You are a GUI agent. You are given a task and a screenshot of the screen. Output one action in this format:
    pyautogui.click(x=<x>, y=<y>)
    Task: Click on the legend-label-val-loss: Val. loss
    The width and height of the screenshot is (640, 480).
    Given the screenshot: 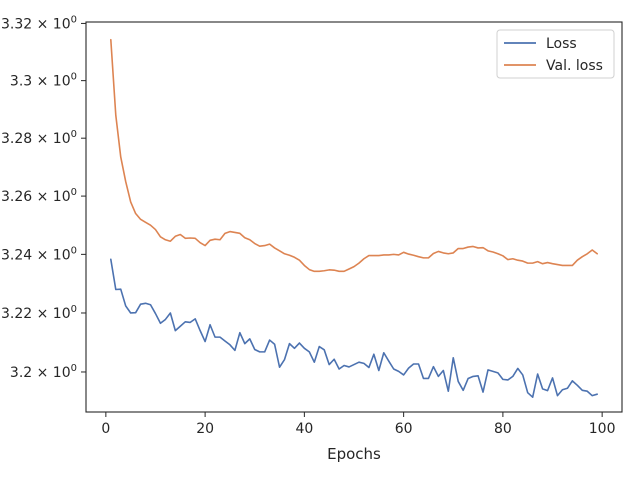 What is the action you would take?
    pyautogui.click(x=574, y=66)
    